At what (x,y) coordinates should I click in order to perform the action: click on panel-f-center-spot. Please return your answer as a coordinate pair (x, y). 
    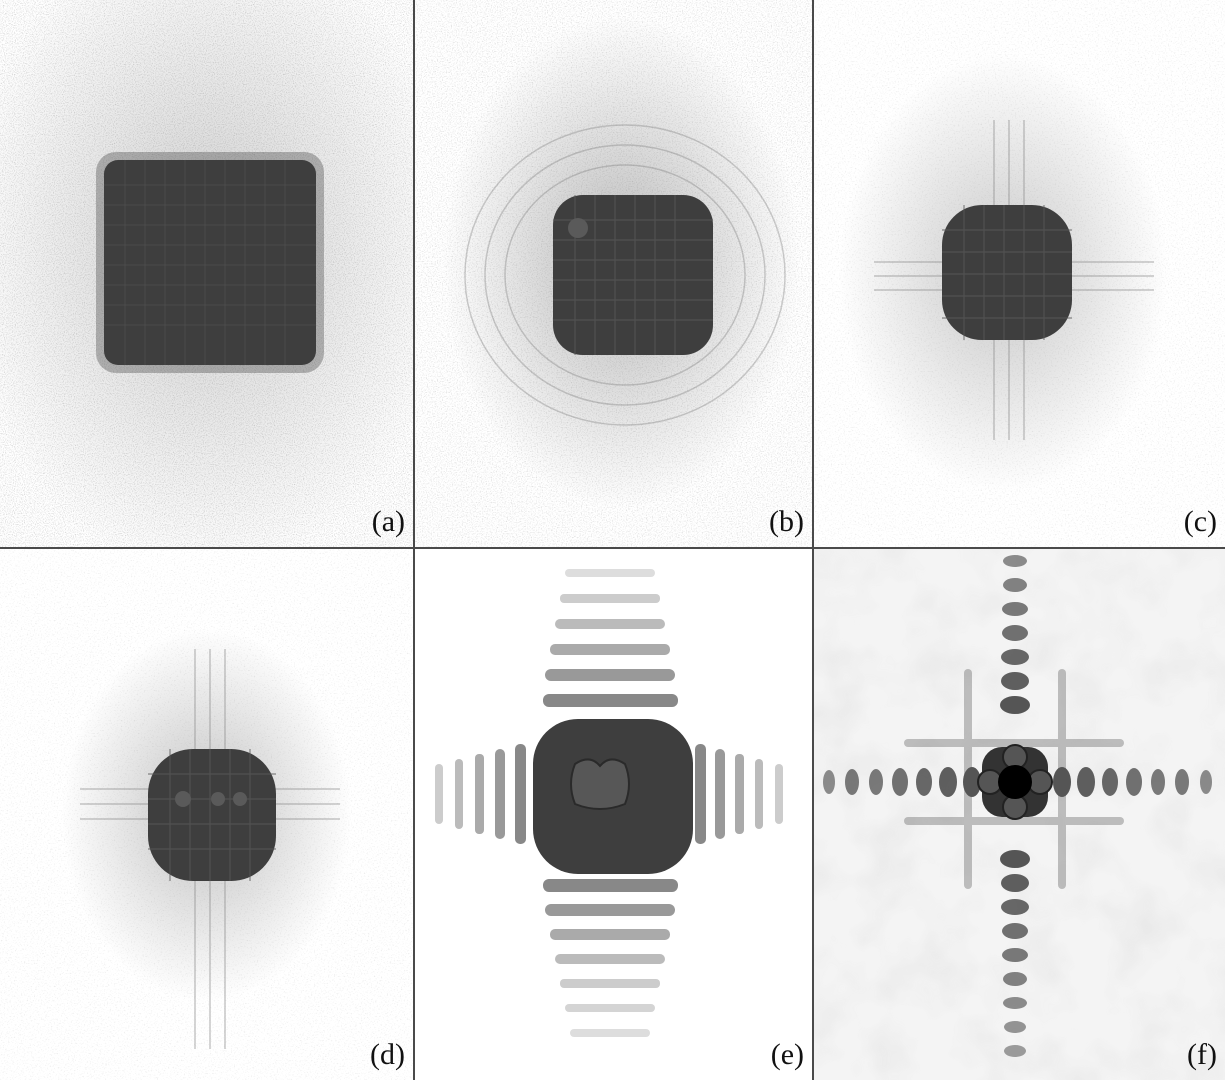
    Looking at the image, I should click on (1015, 782).